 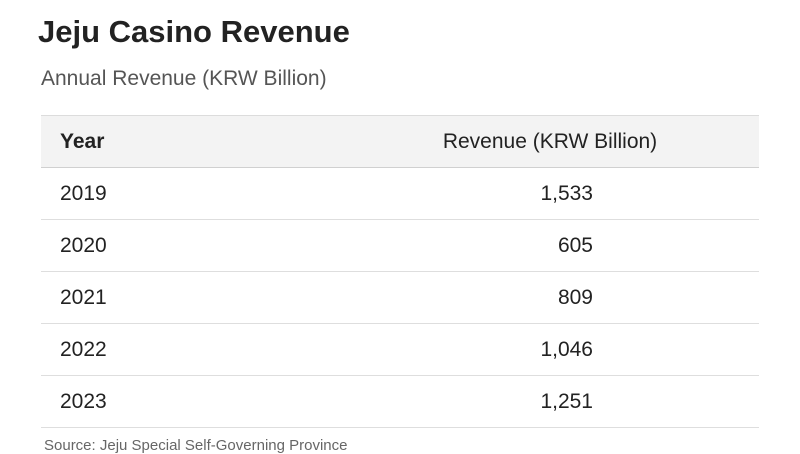 What do you see at coordinates (400, 194) in the screenshot?
I see `table-row: 2019 1,533` at bounding box center [400, 194].